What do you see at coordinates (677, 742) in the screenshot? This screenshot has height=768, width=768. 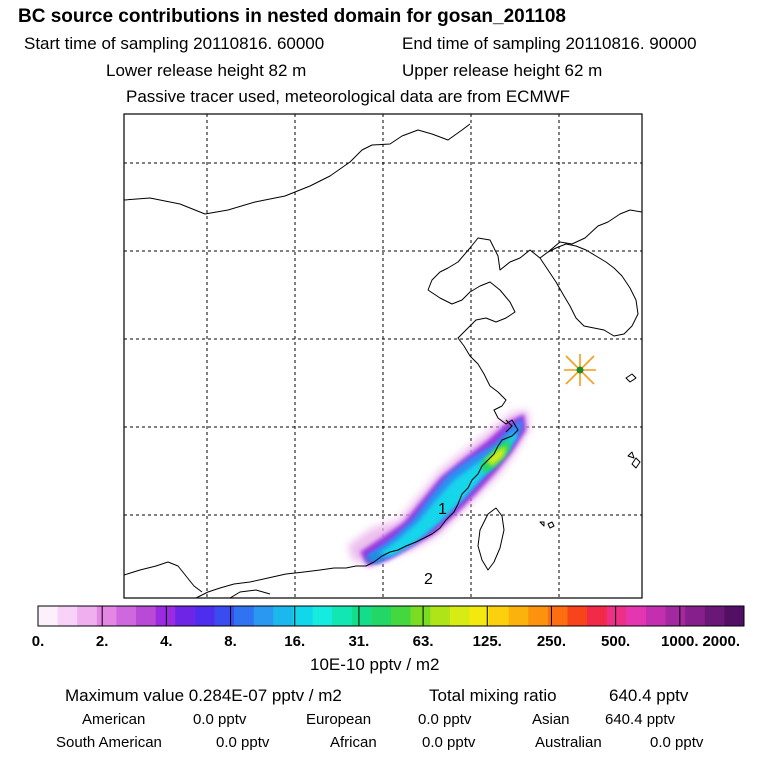 I see `region-australian-value: 0.0 pptv` at bounding box center [677, 742].